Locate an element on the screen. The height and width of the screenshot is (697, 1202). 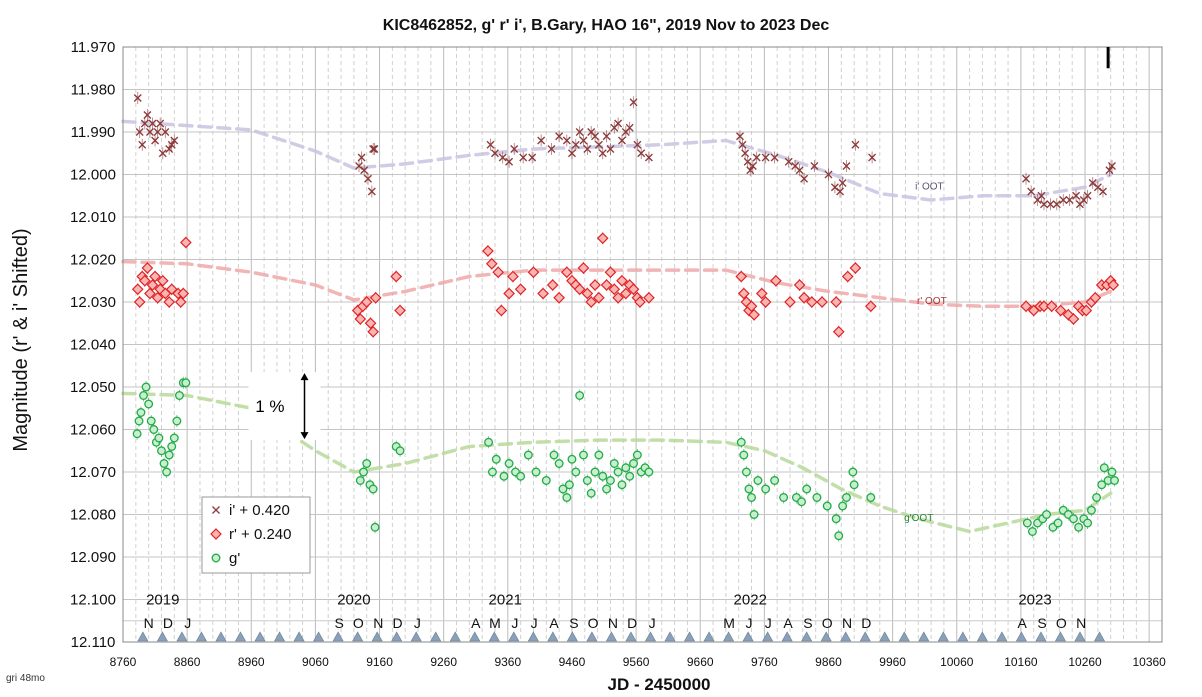
legend-label: g' is located at coordinates (234, 558).